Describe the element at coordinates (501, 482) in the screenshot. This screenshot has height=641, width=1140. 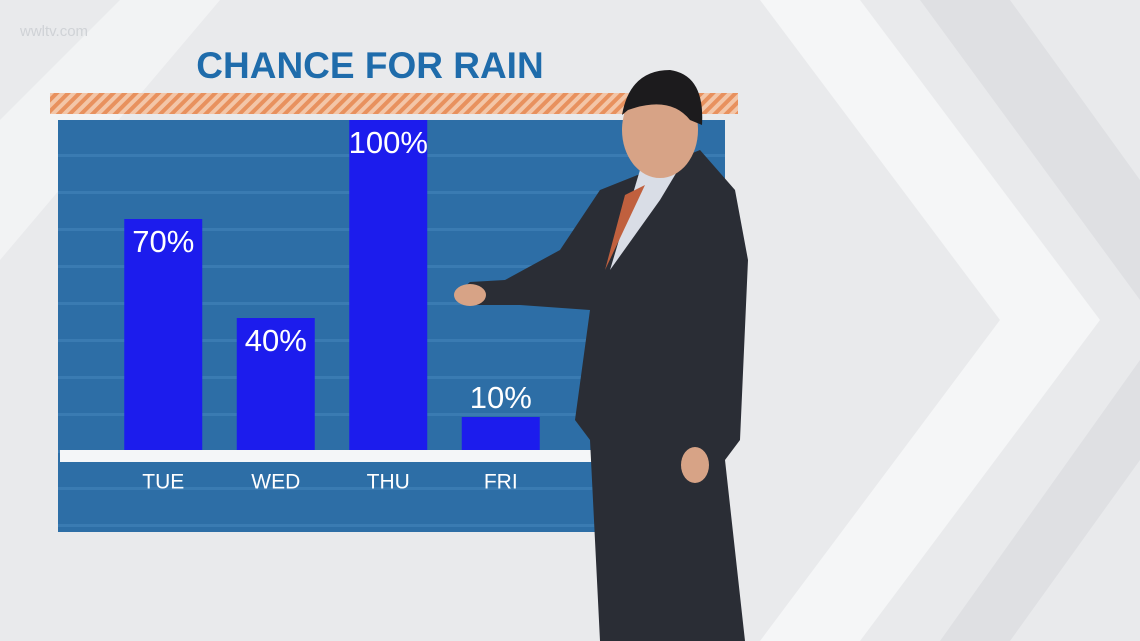
I see `x-tick-label: FRI` at that location.